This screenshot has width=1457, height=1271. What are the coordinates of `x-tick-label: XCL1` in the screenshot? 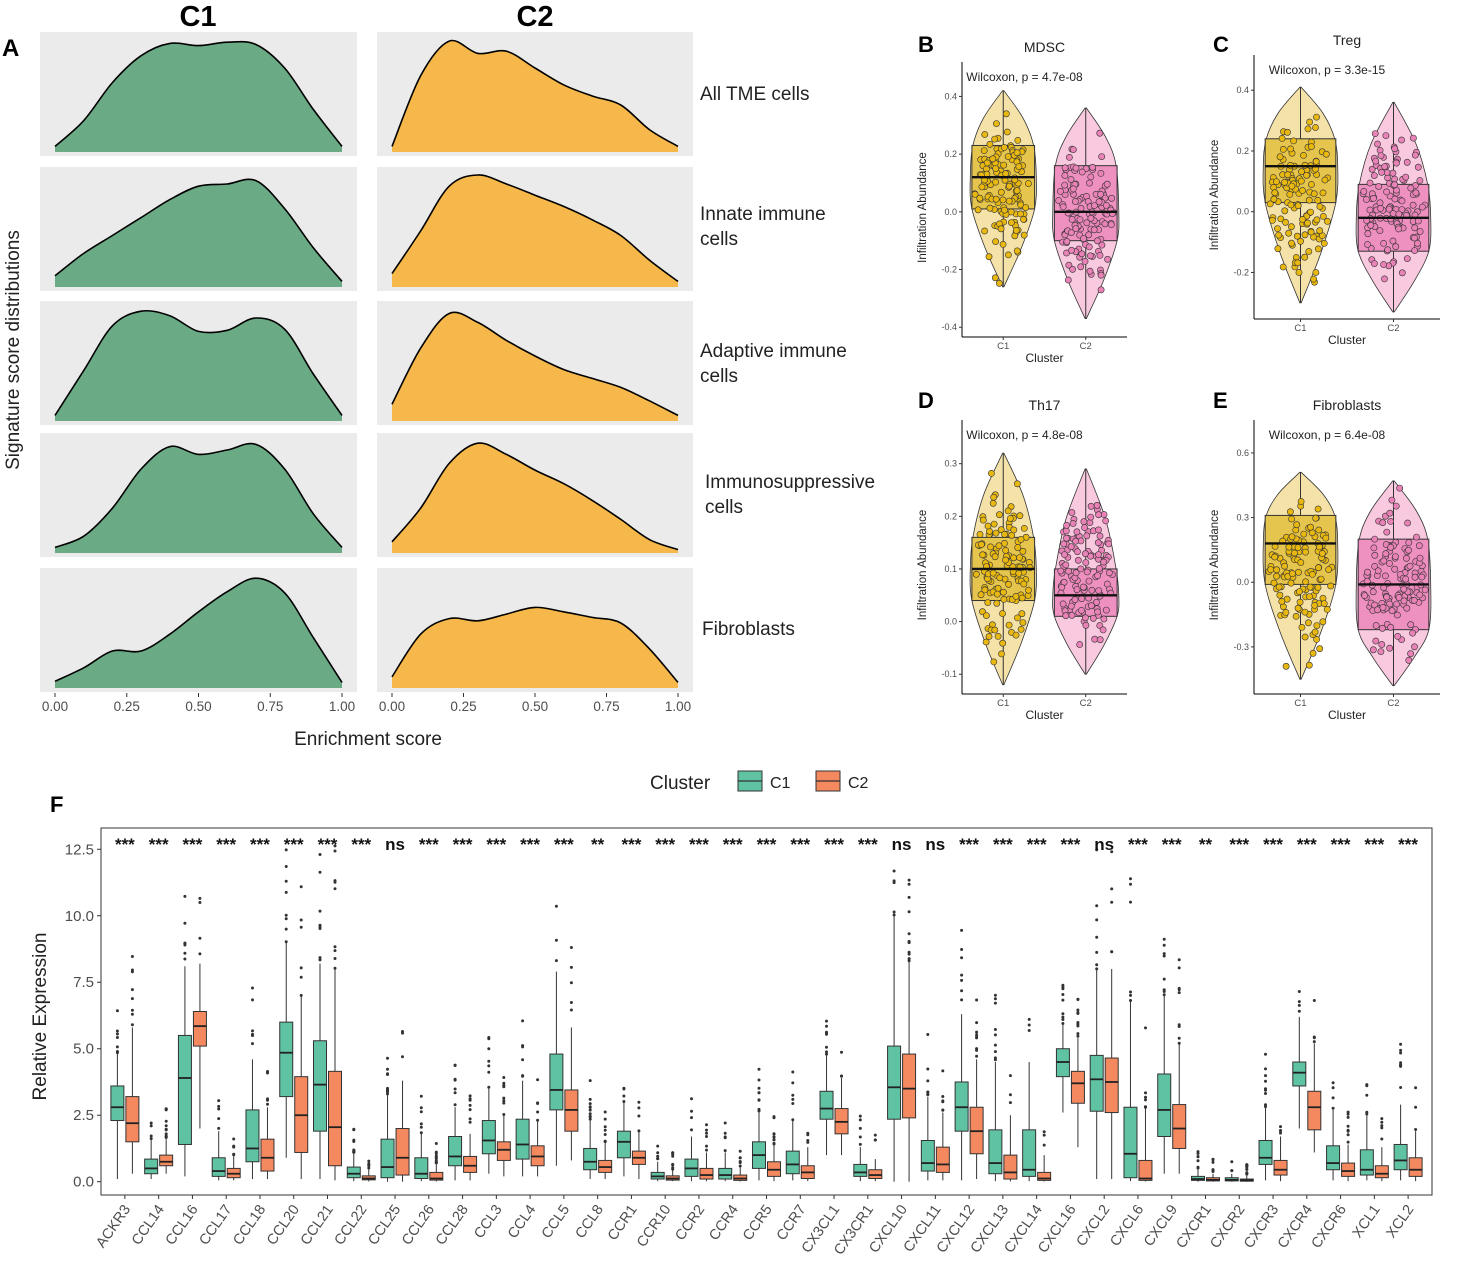 It's located at (1367, 1221).